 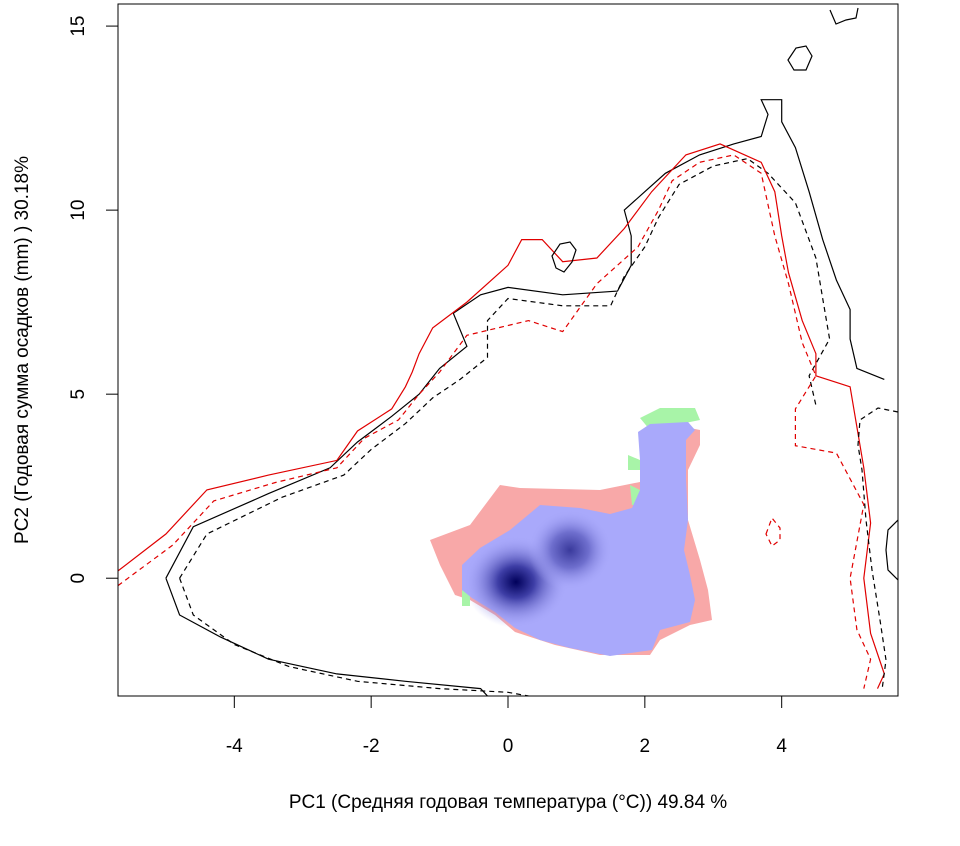 I want to click on y-tick-label: 10, so click(x=78, y=210).